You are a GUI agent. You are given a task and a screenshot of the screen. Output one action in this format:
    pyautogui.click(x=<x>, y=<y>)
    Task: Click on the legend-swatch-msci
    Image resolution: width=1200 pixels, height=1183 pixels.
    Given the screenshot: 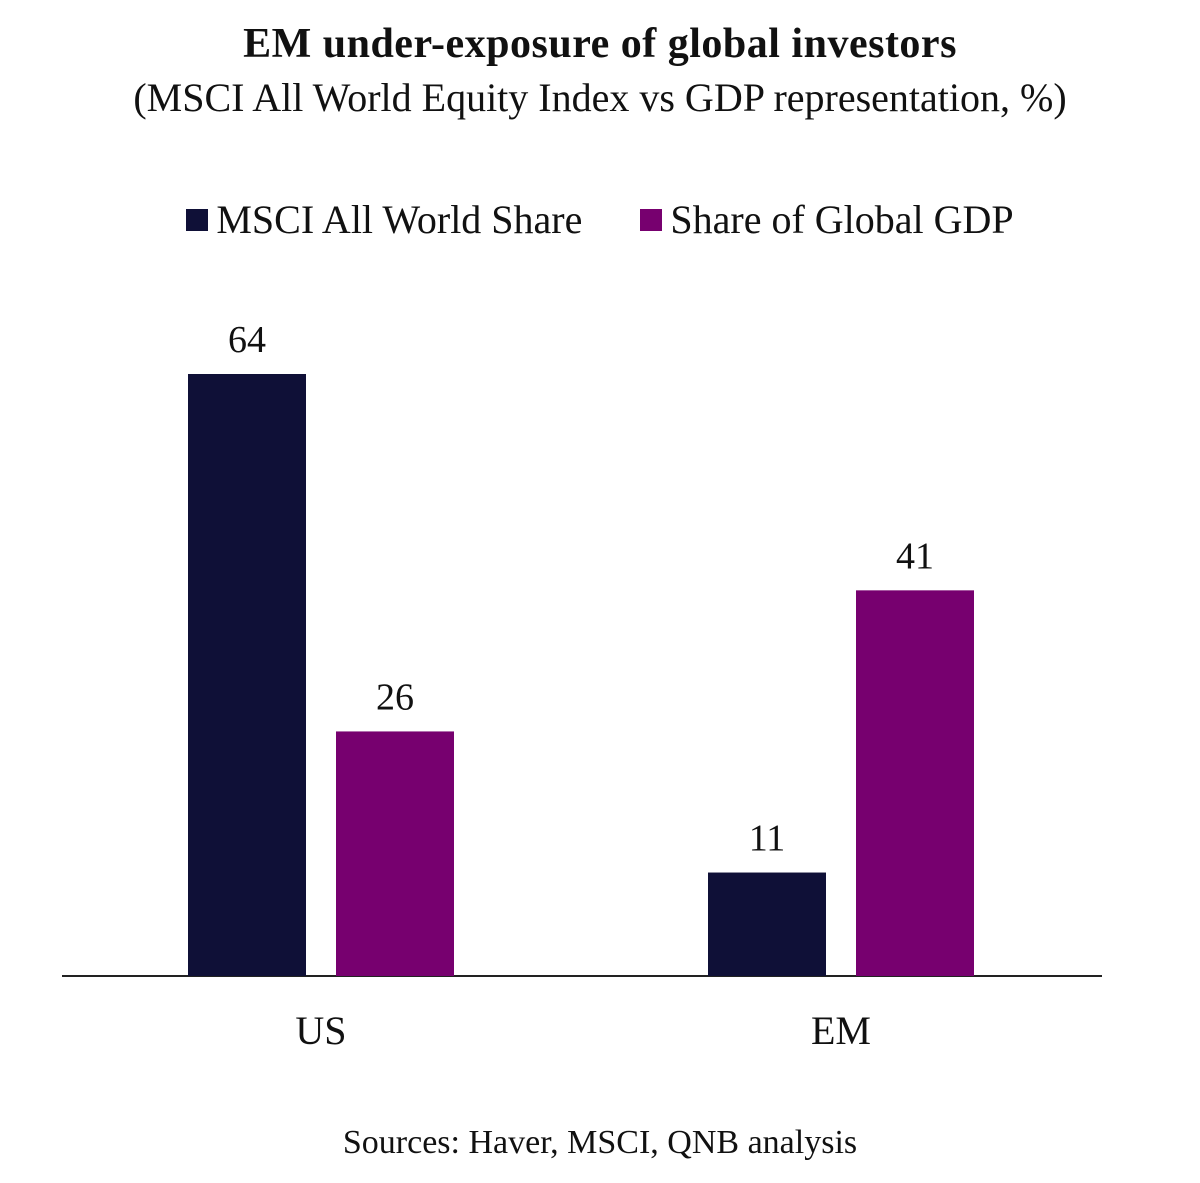 What is the action you would take?
    pyautogui.click(x=197, y=219)
    